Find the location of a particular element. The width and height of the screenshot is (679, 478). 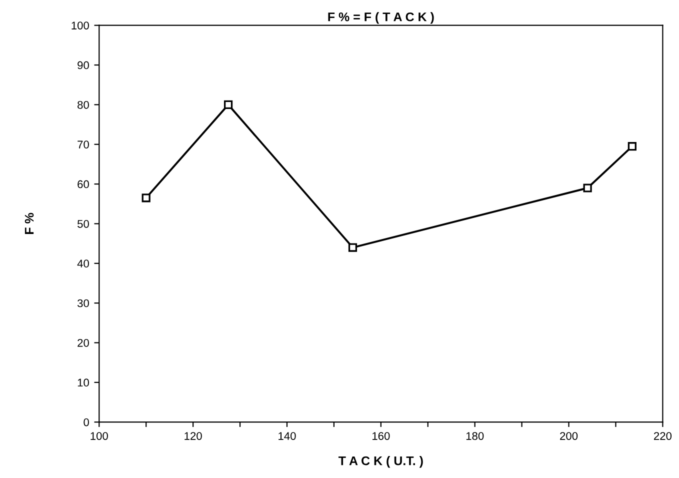

x-tick-label: 200 is located at coordinates (569, 436).